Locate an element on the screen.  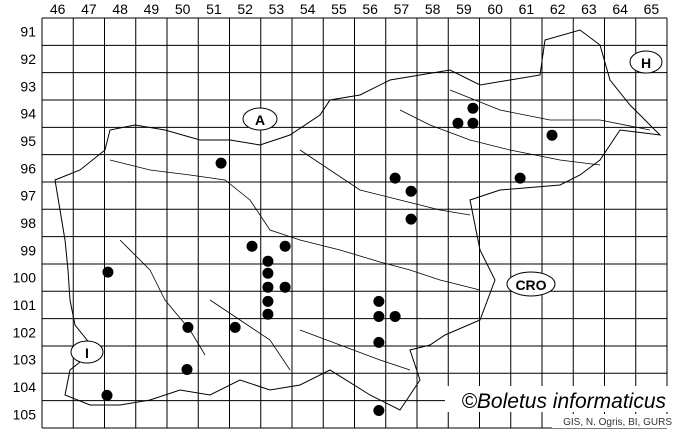
col-label: 64 is located at coordinates (620, 9).